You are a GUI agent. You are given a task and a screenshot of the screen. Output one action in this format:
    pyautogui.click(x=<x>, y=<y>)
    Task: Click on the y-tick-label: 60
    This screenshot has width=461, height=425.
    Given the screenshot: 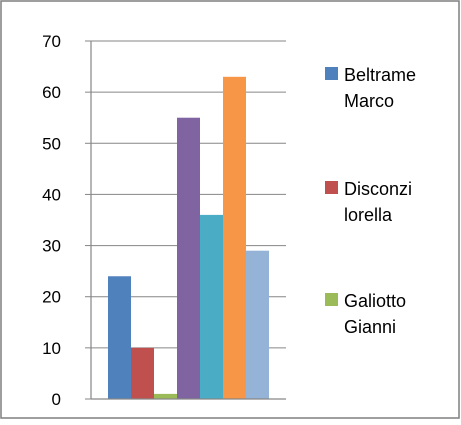 What is the action you would take?
    pyautogui.click(x=51, y=92)
    